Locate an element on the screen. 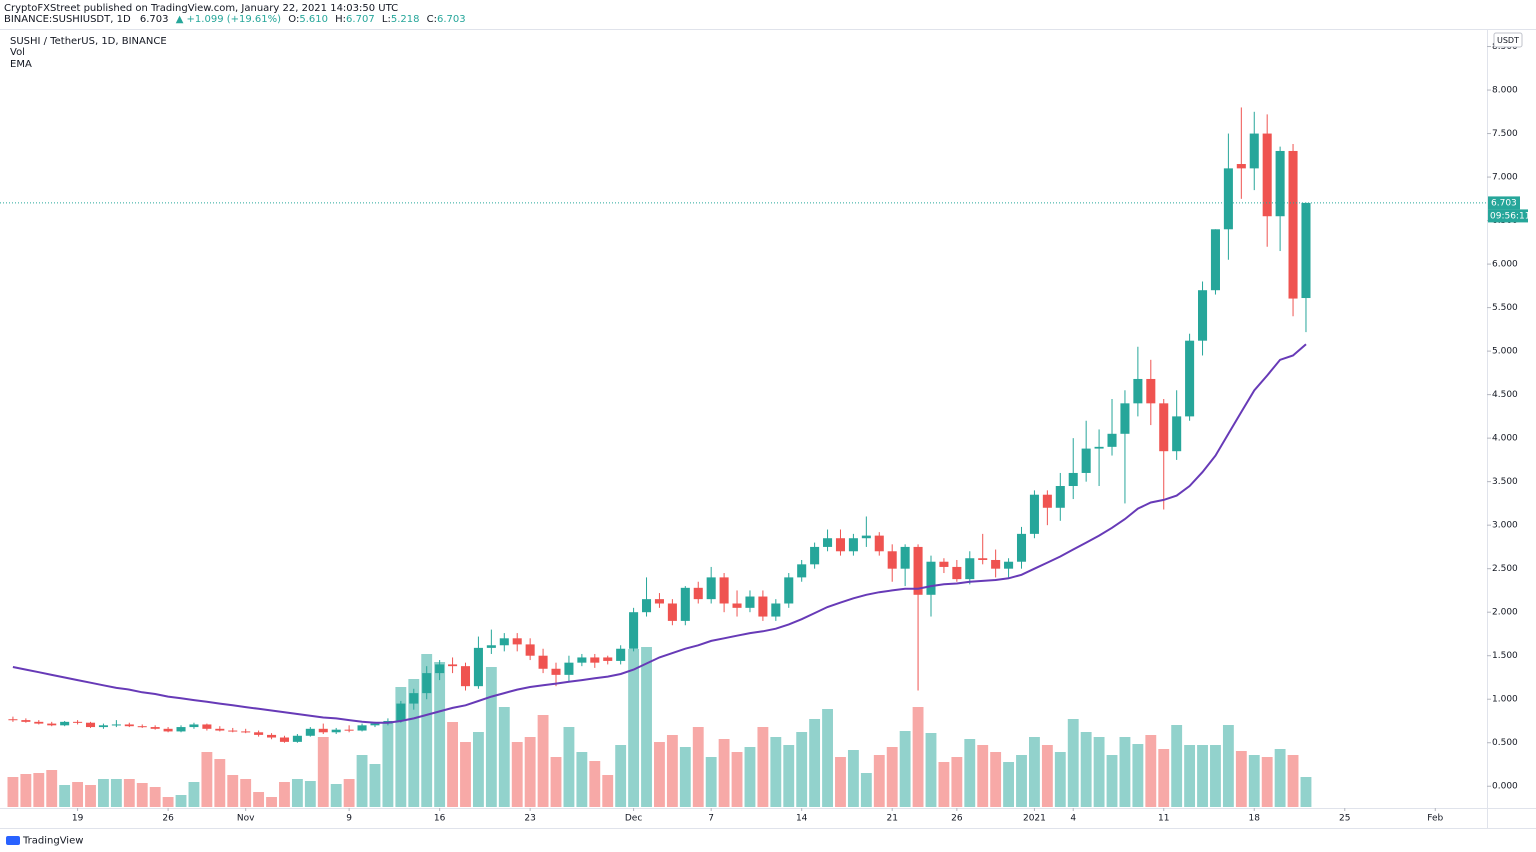  h-value: 6.707 is located at coordinates (360, 19).